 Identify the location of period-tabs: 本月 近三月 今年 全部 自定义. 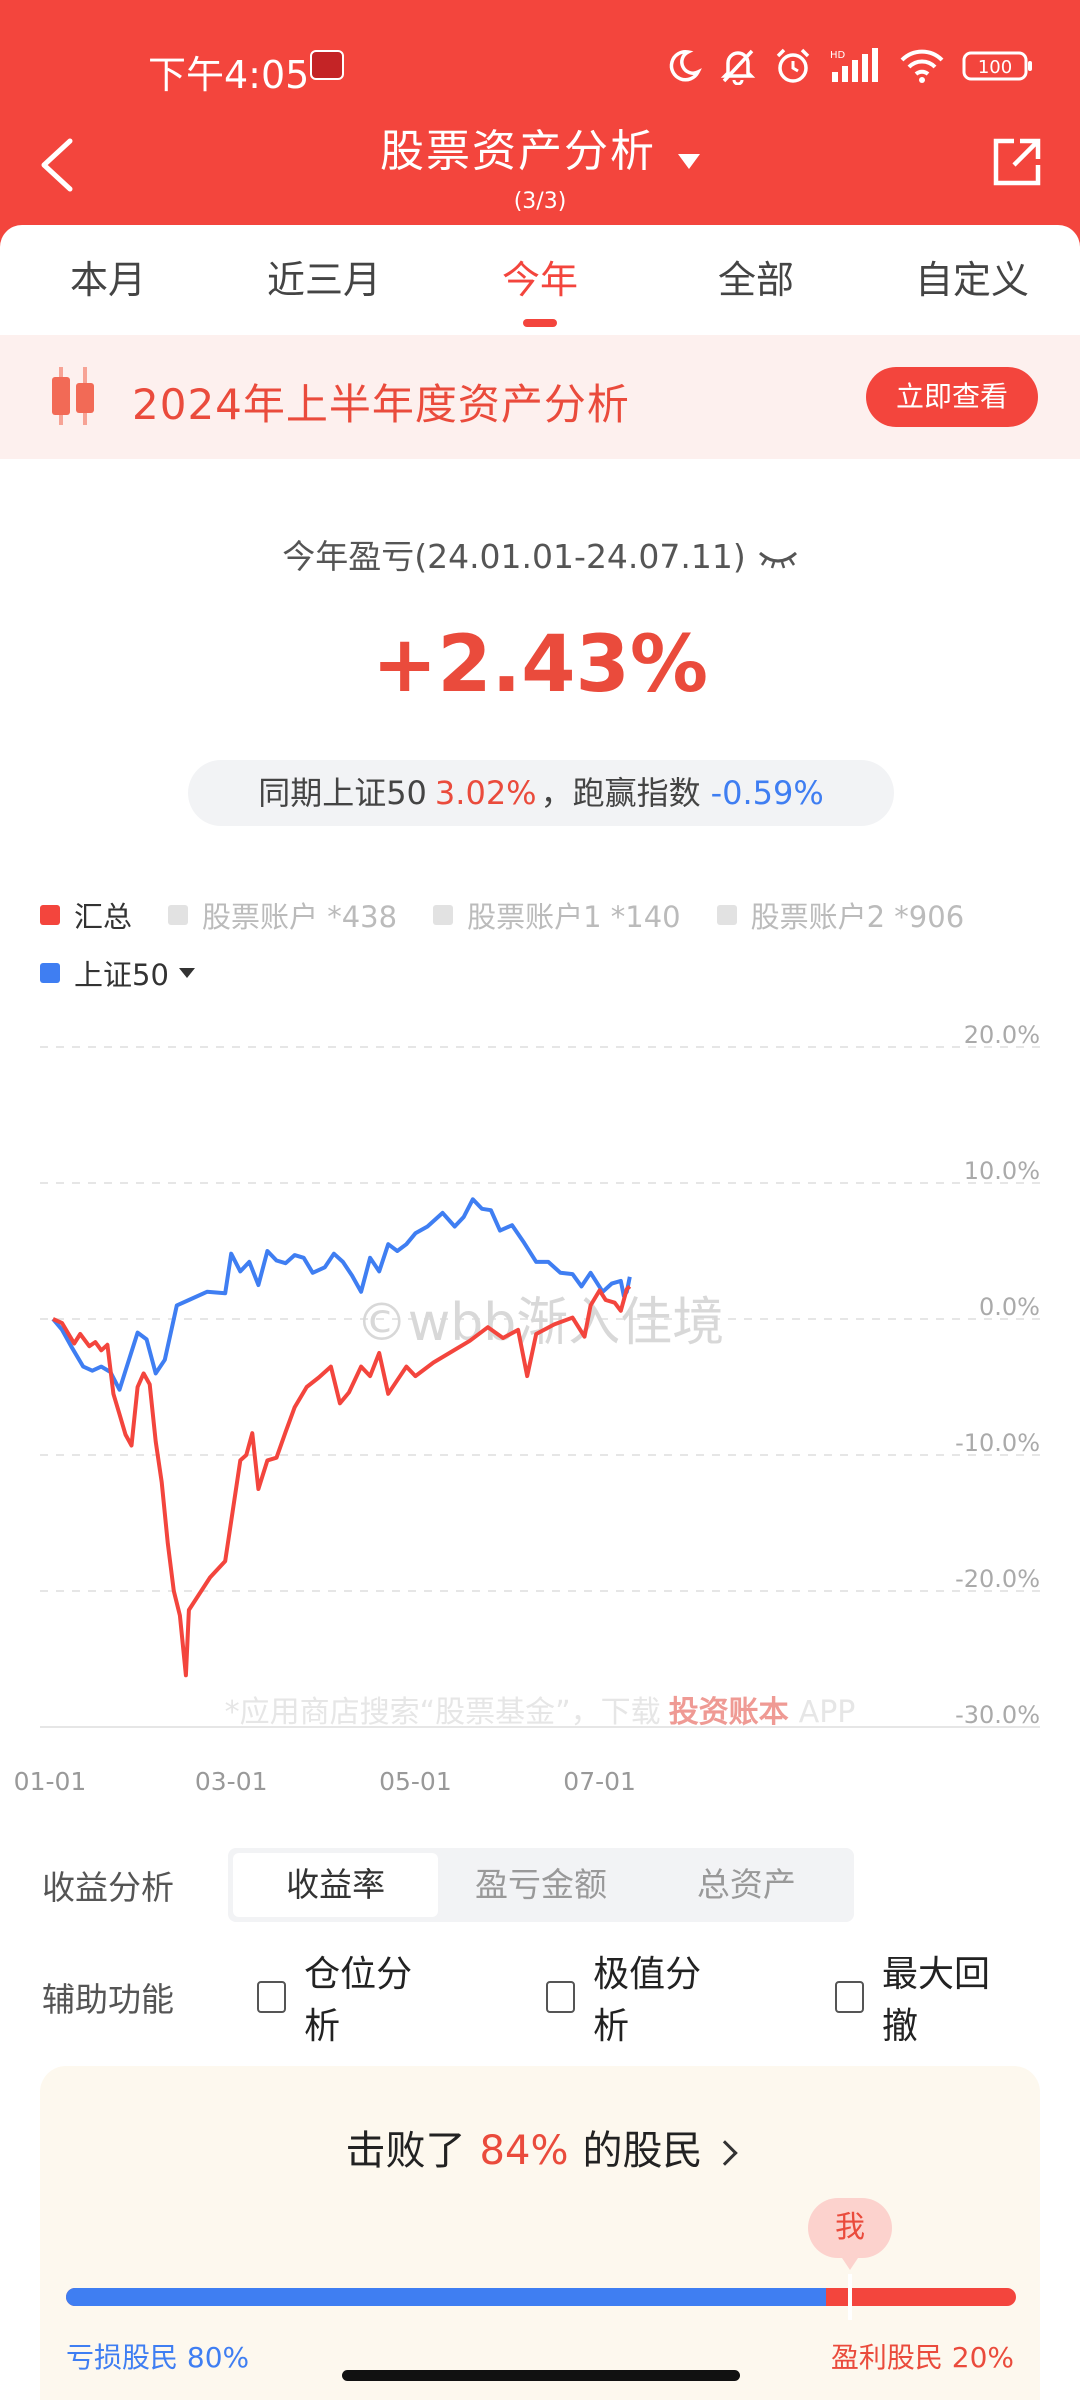
(540, 280).